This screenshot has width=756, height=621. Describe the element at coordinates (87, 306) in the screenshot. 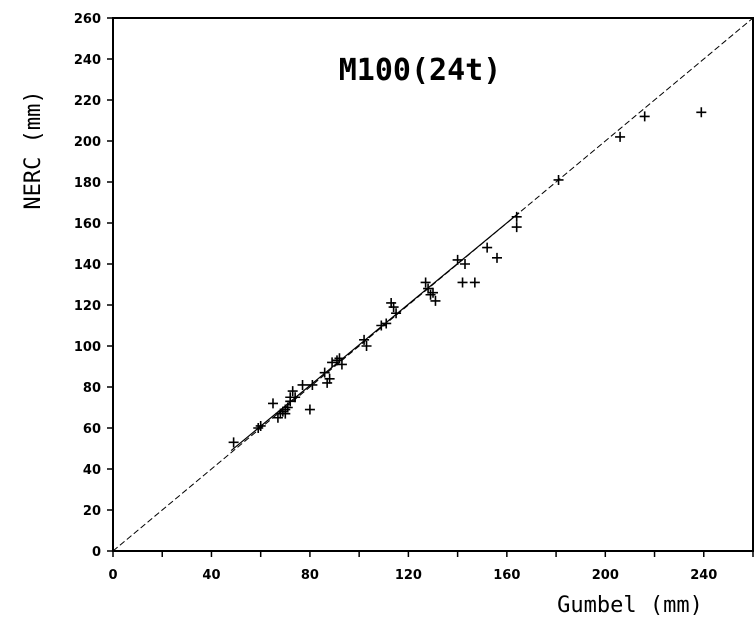

I see `y-tick-label: 120` at that location.